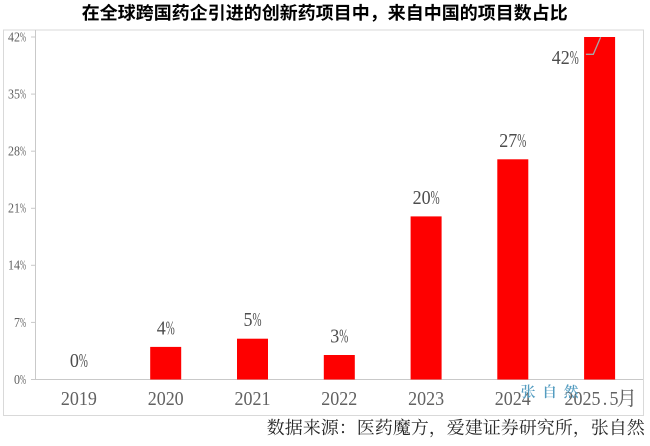 The width and height of the screenshot is (650, 446). What do you see at coordinates (422, 198) in the screenshot?
I see `svg-text: 20` at bounding box center [422, 198].